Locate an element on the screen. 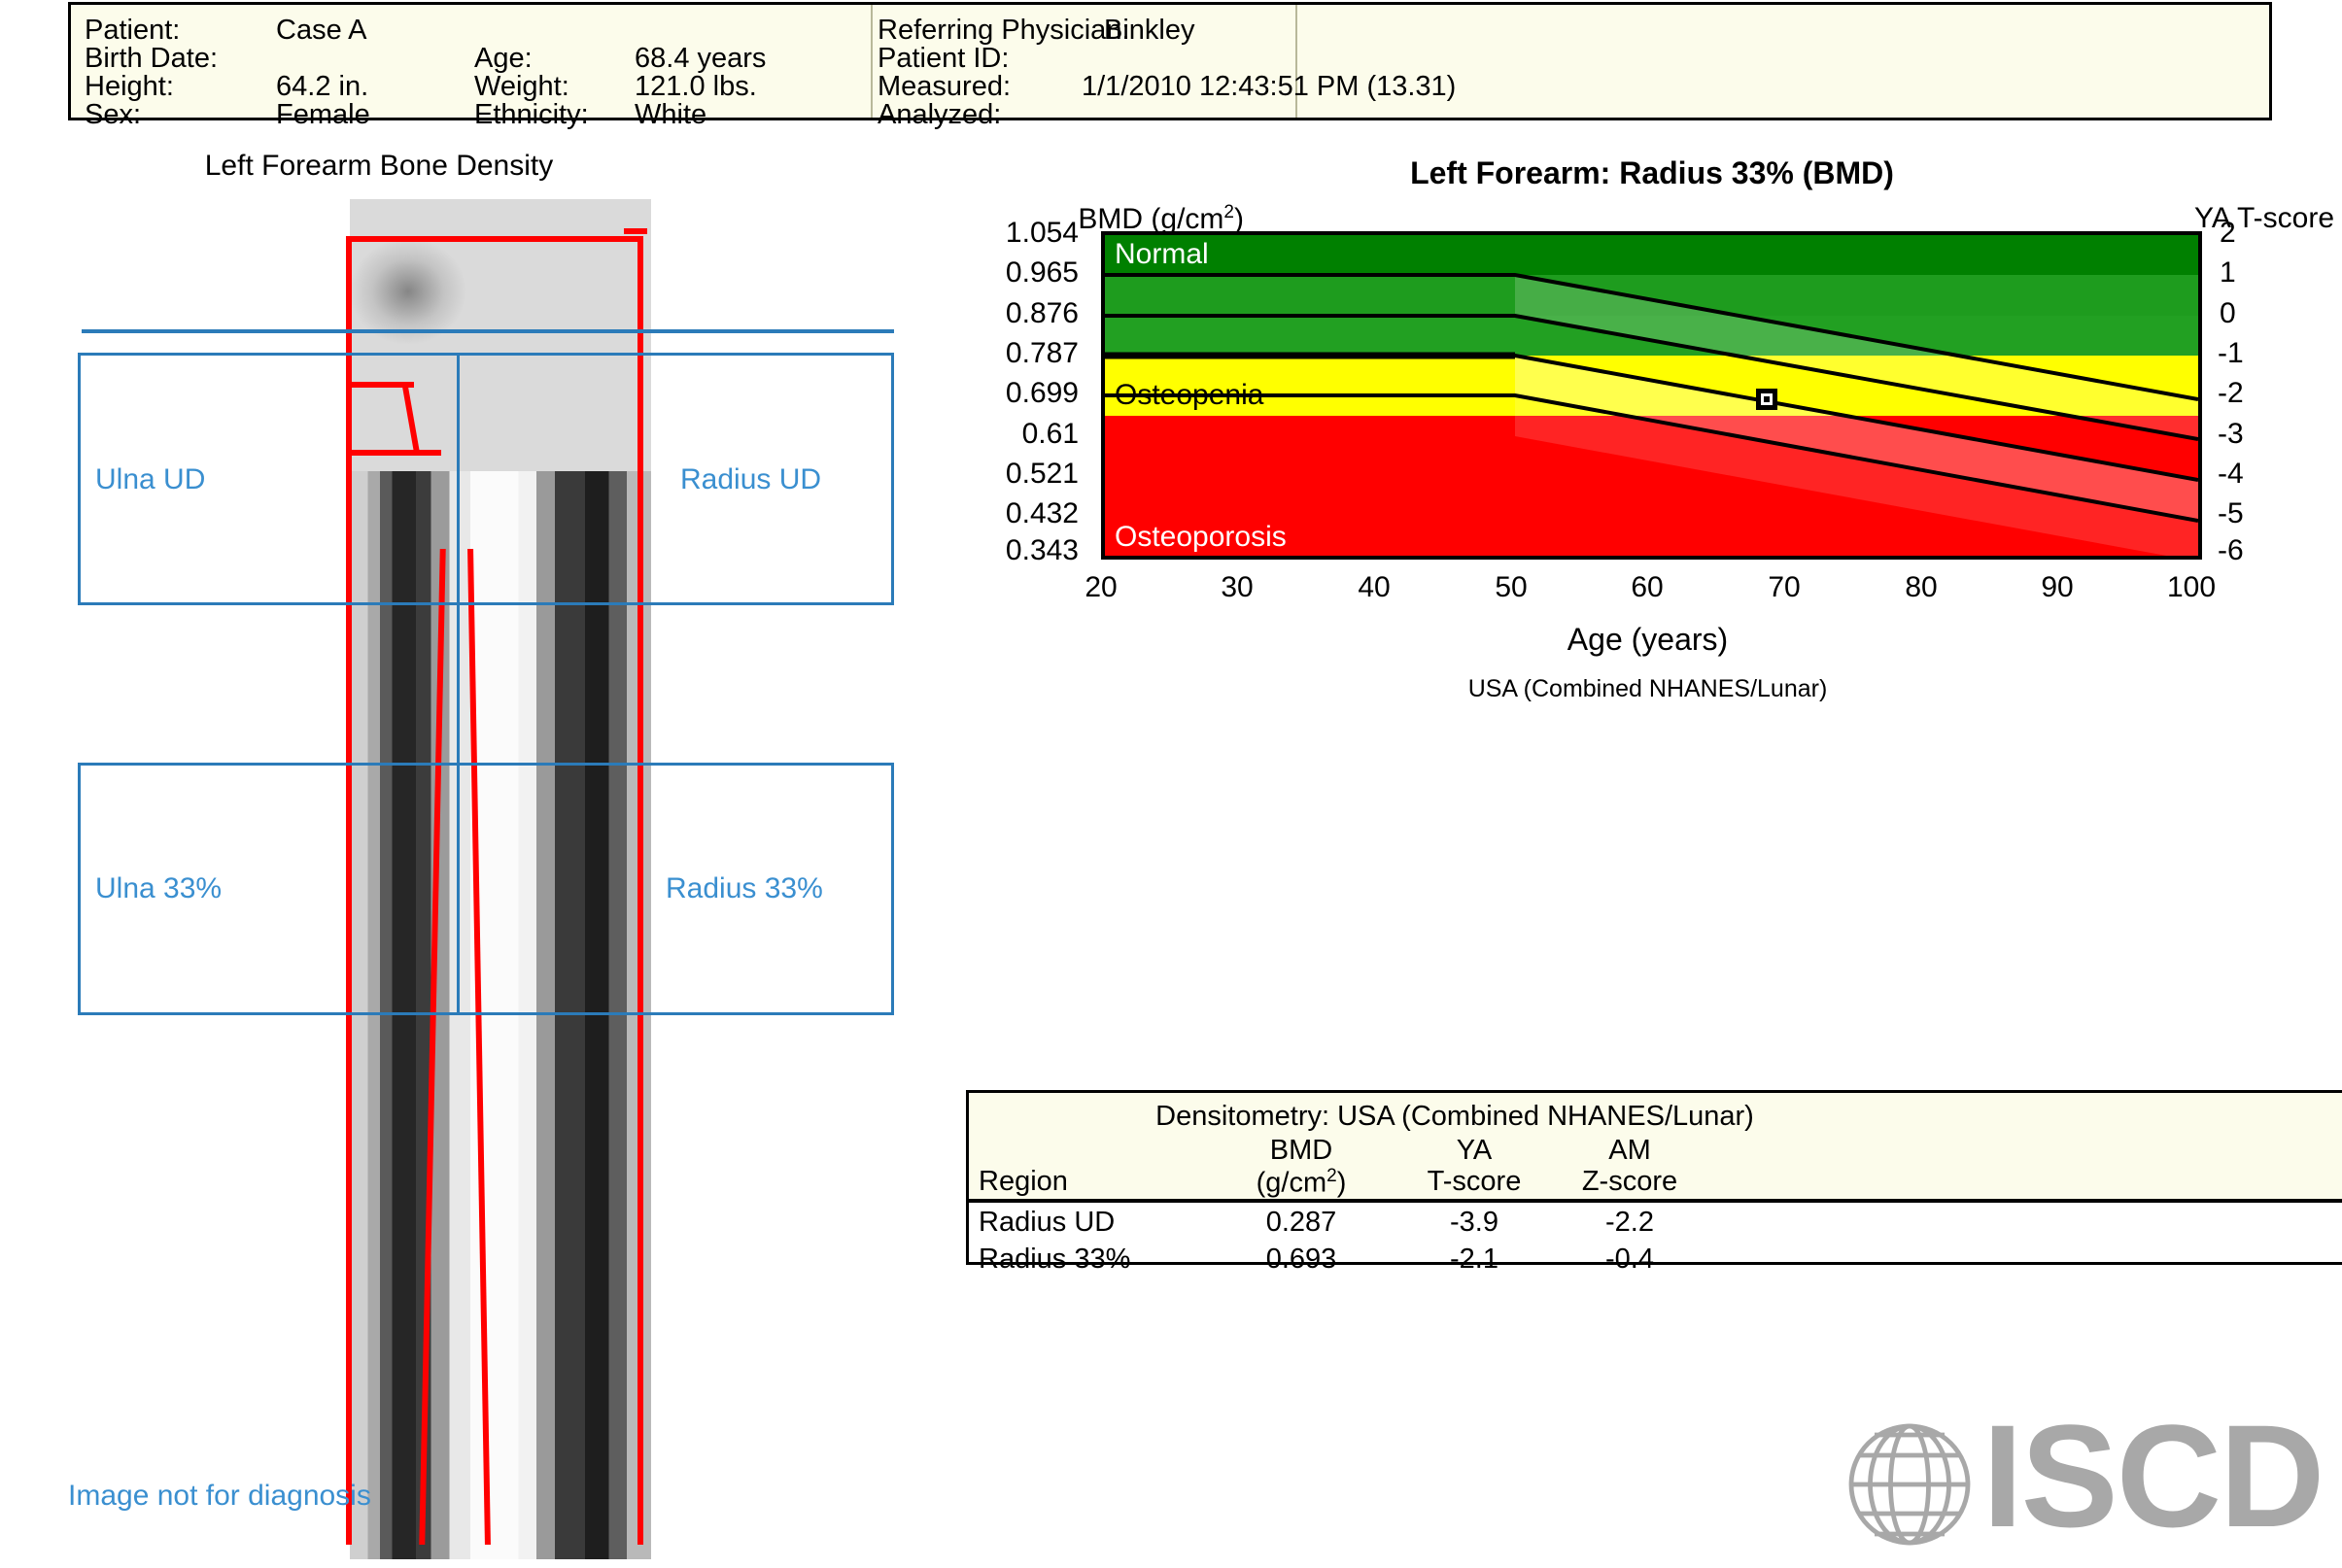 The height and width of the screenshot is (1568, 2342). field-label-weight: Weight: is located at coordinates (521, 86).